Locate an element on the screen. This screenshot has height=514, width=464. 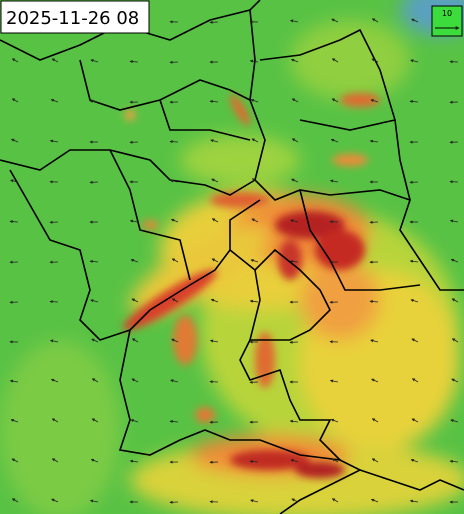
legend-box is located at coordinates (447, 21).